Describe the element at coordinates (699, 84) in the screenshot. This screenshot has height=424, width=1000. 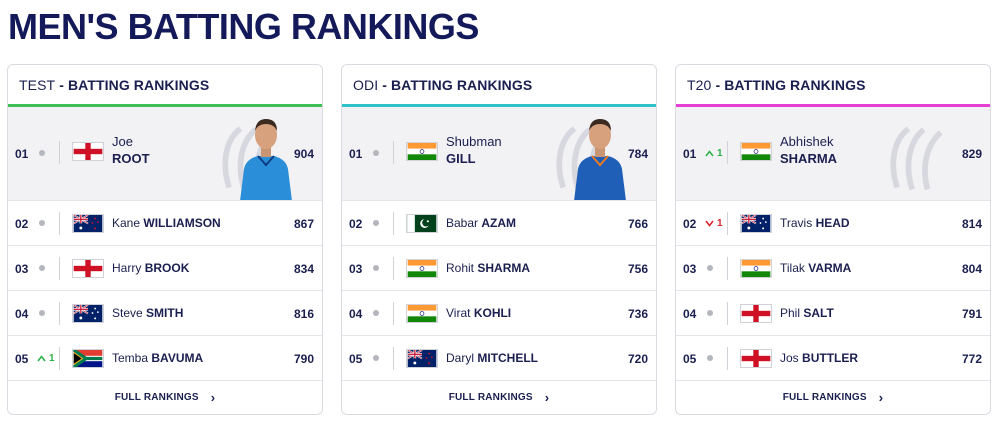
I see `format-label: T20` at that location.